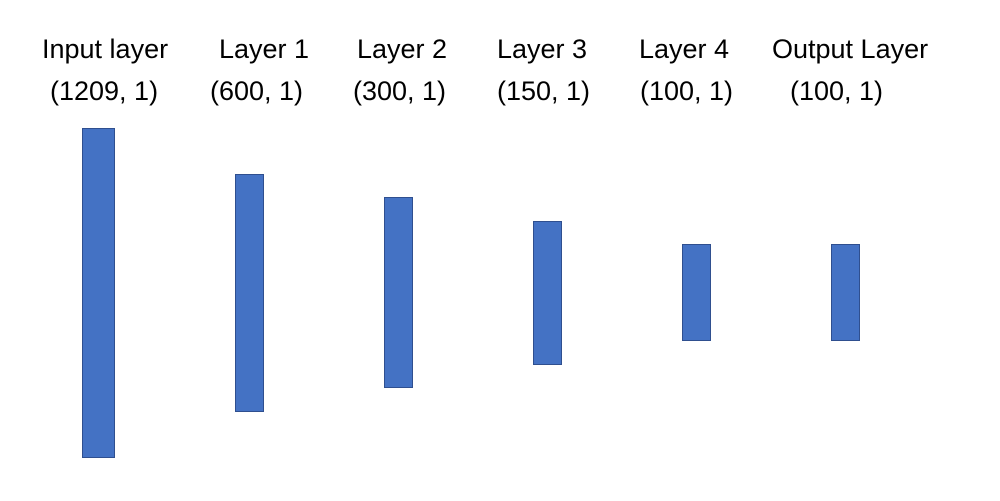 This screenshot has height=501, width=1000. I want to click on layer-2-name: Layer 2, so click(402, 49).